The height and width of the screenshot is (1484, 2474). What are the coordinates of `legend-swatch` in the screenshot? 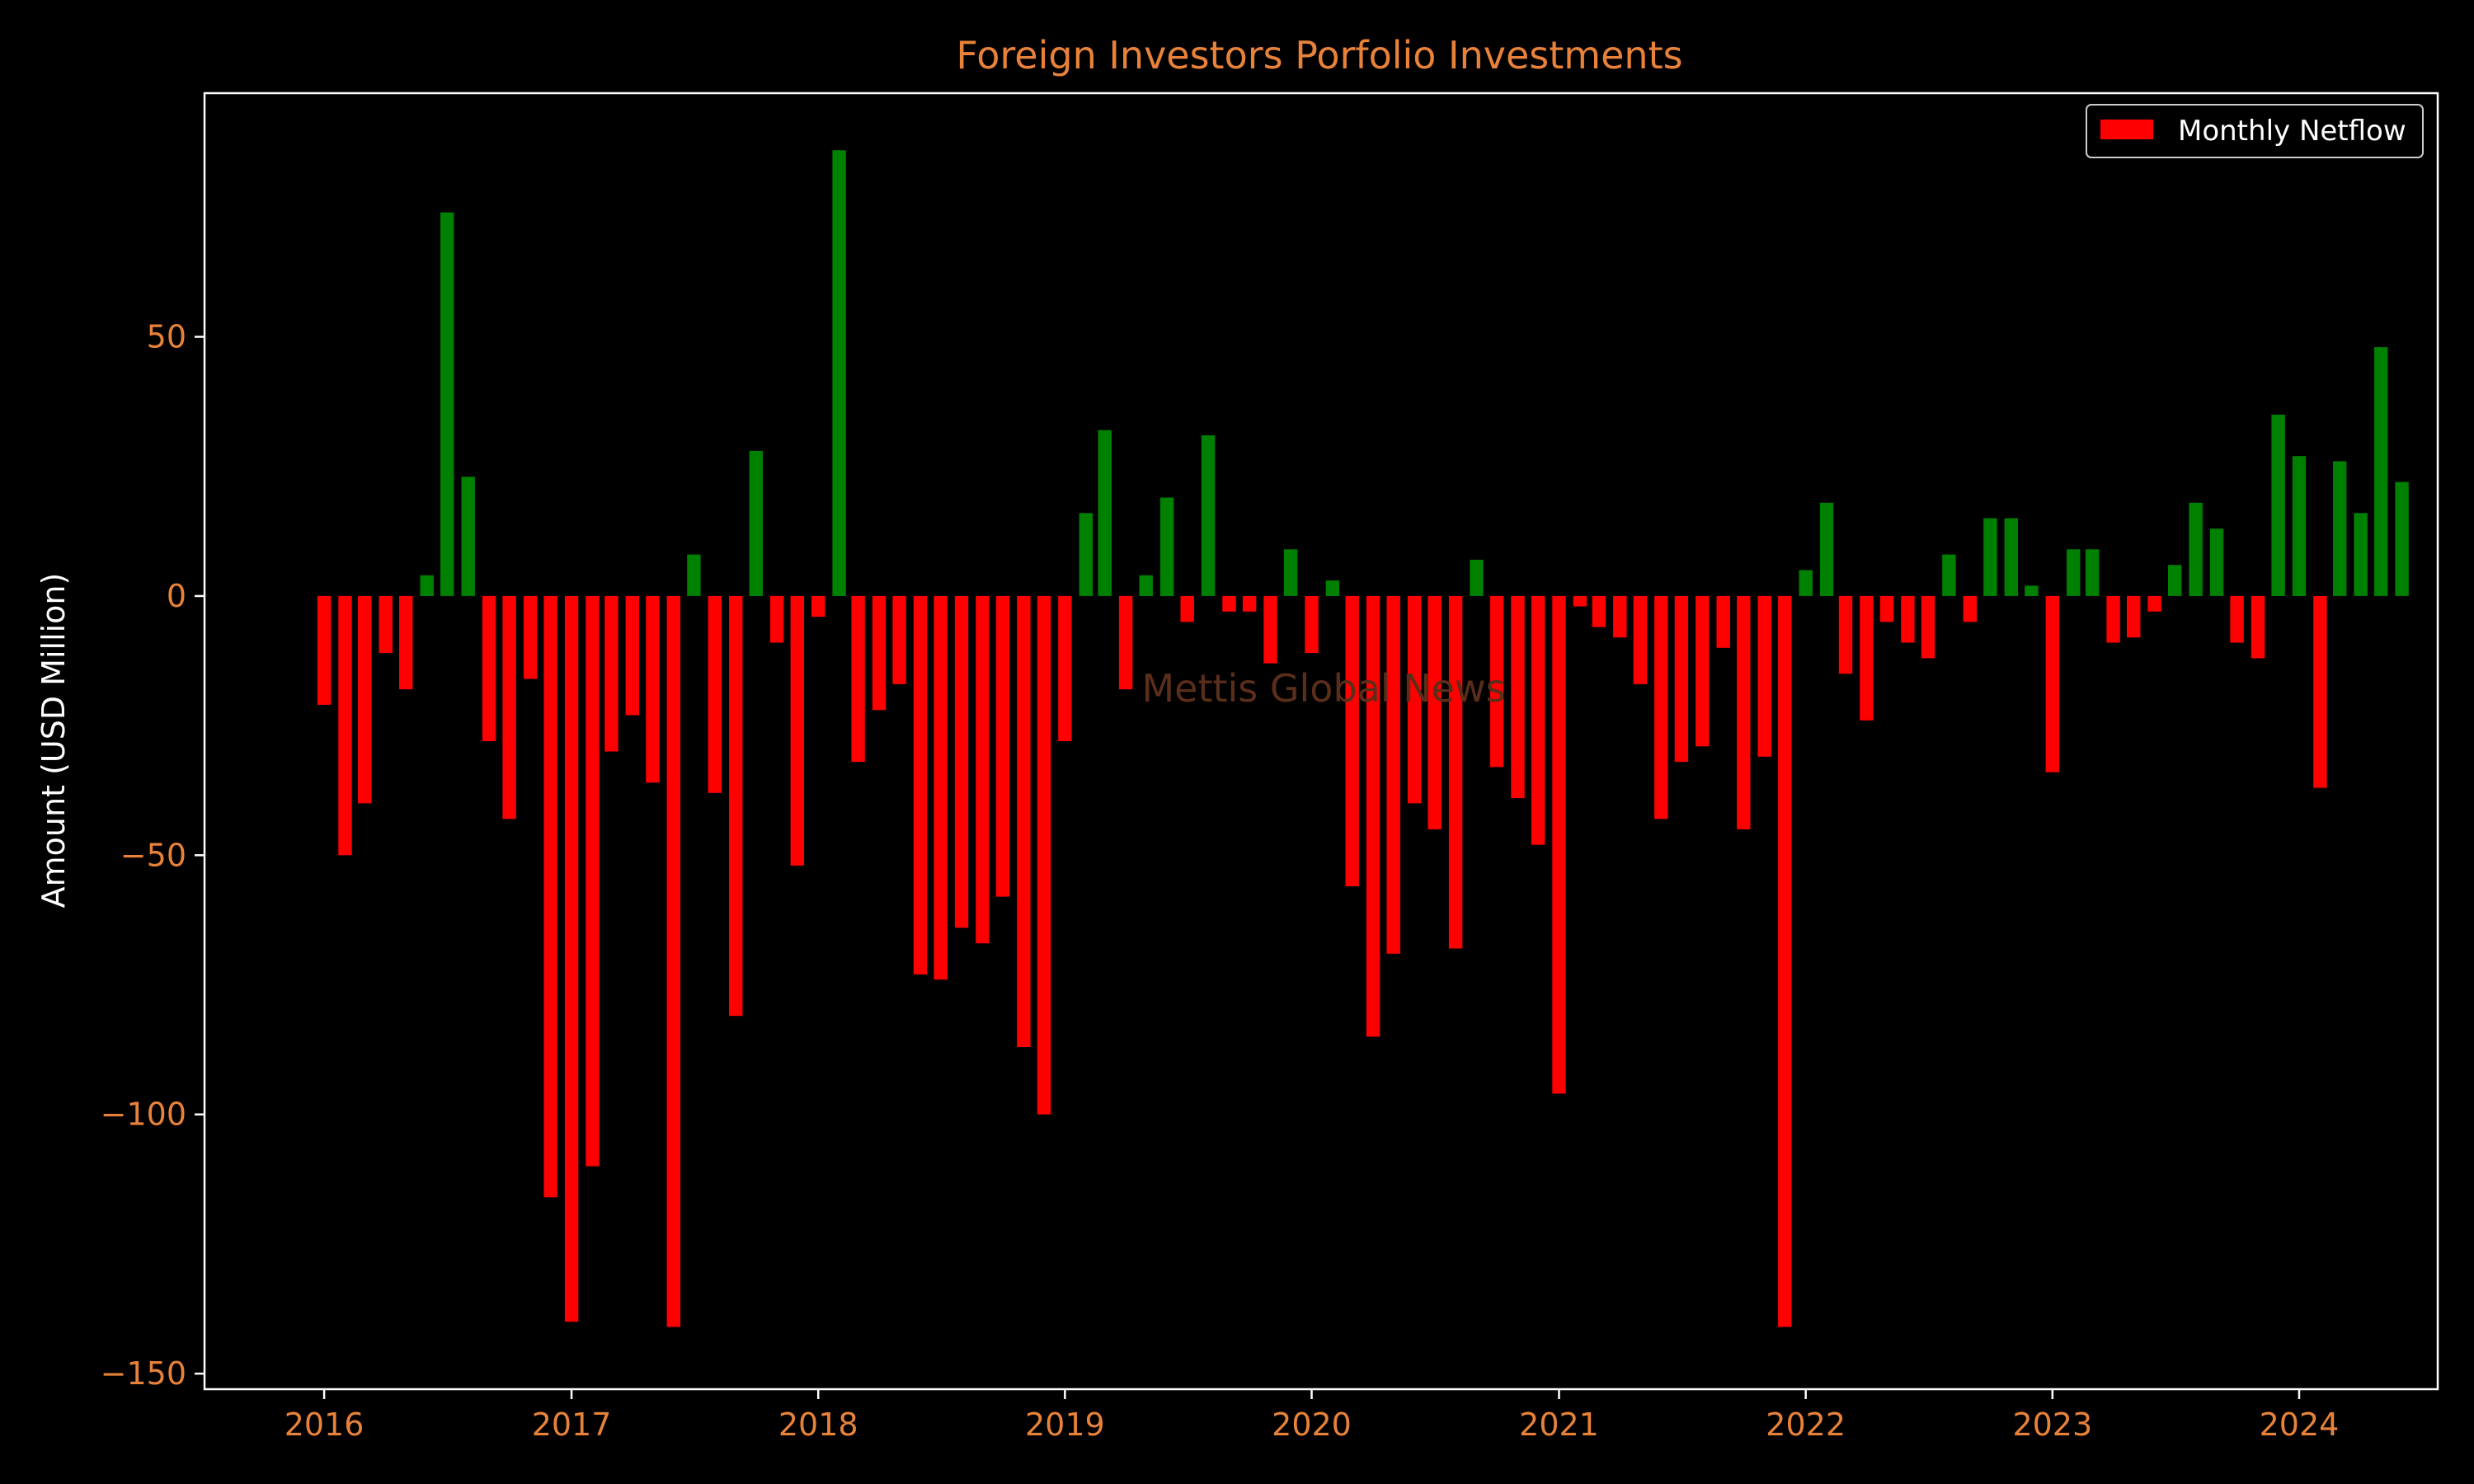 It's located at (2126, 129).